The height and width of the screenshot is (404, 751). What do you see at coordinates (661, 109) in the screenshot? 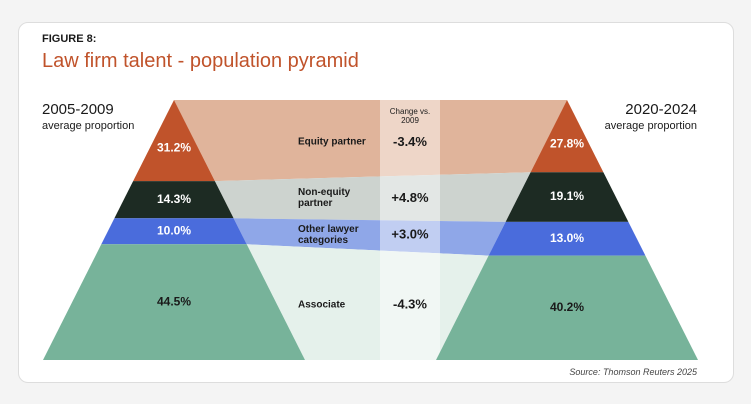
I see `right-series-name: 2020-2024` at bounding box center [661, 109].